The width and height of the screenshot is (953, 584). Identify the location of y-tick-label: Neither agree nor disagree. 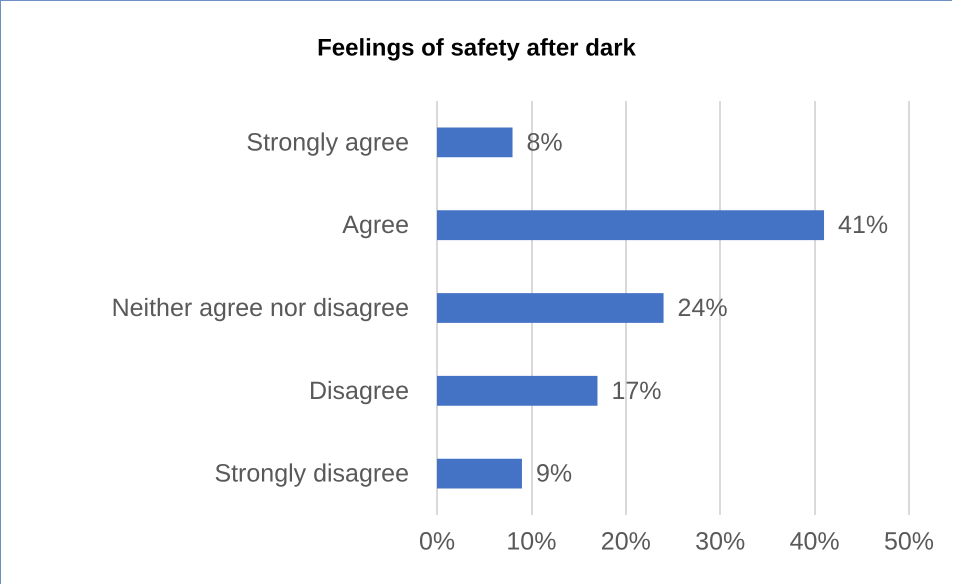
(260, 308).